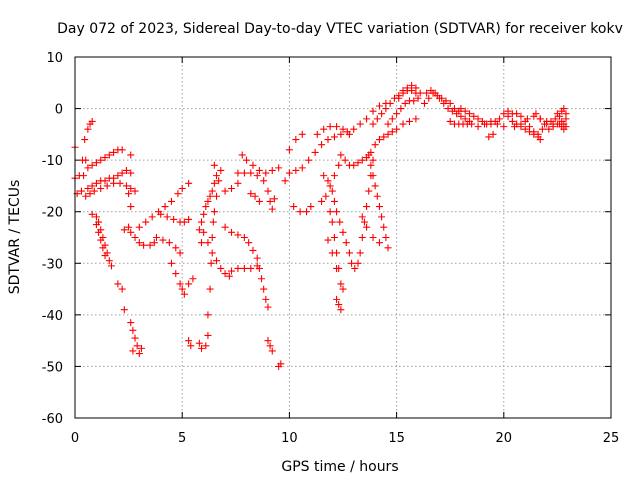 The height and width of the screenshot is (485, 640). I want to click on x-tick-label-3: 15, so click(396, 438).